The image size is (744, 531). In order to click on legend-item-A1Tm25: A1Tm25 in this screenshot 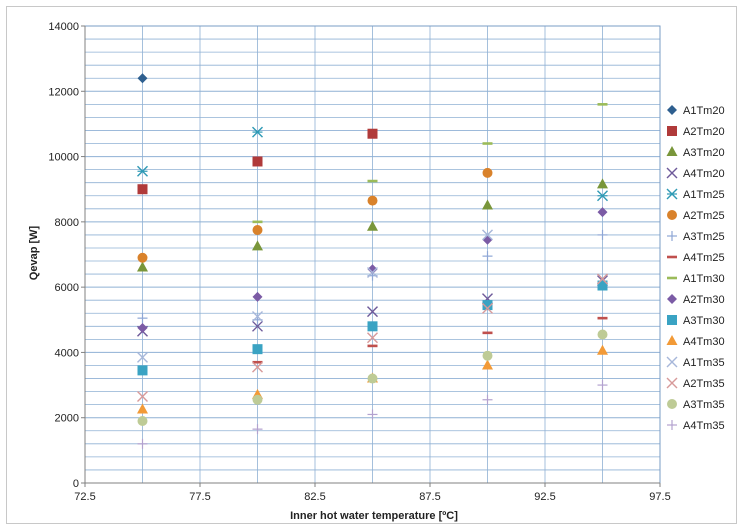, I will do `click(695, 194)`.